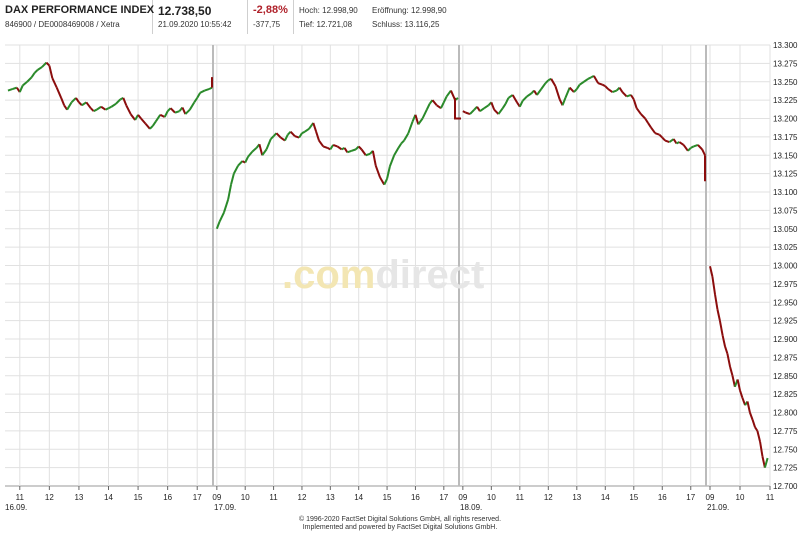  Describe the element at coordinates (785, 468) in the screenshot. I see `y-tick-label: 12.725` at that location.